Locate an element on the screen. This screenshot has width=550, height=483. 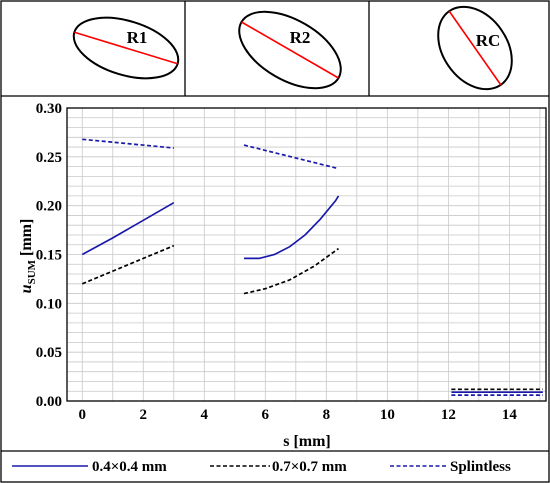
region-r1: R1 is located at coordinates (126, 48).